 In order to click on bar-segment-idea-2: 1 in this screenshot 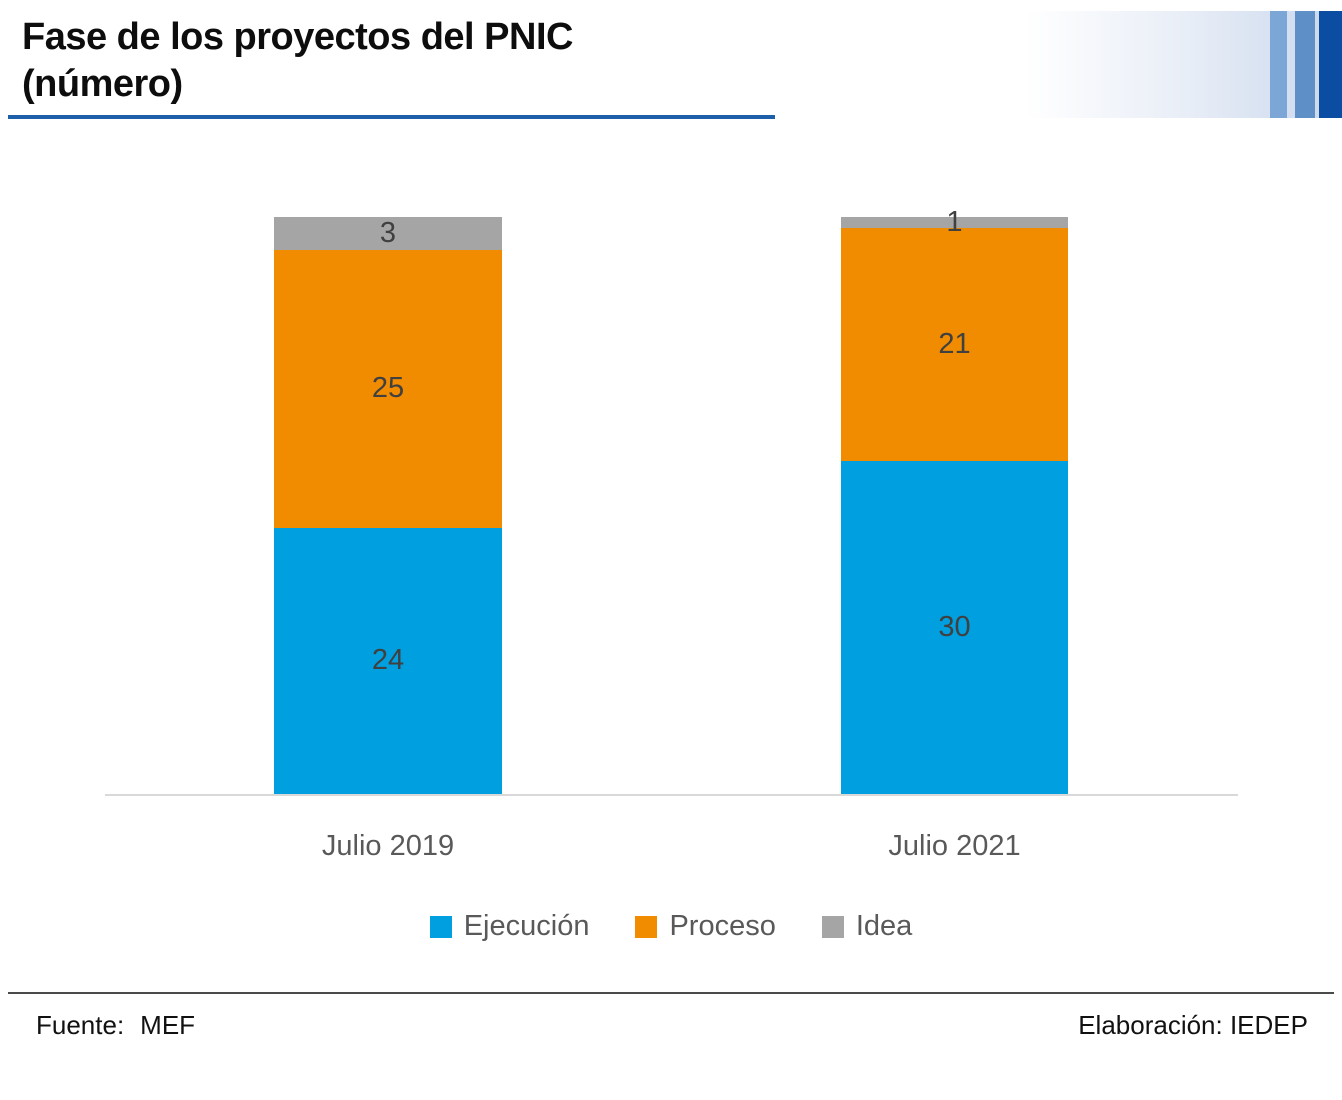, I will do `click(954, 222)`.